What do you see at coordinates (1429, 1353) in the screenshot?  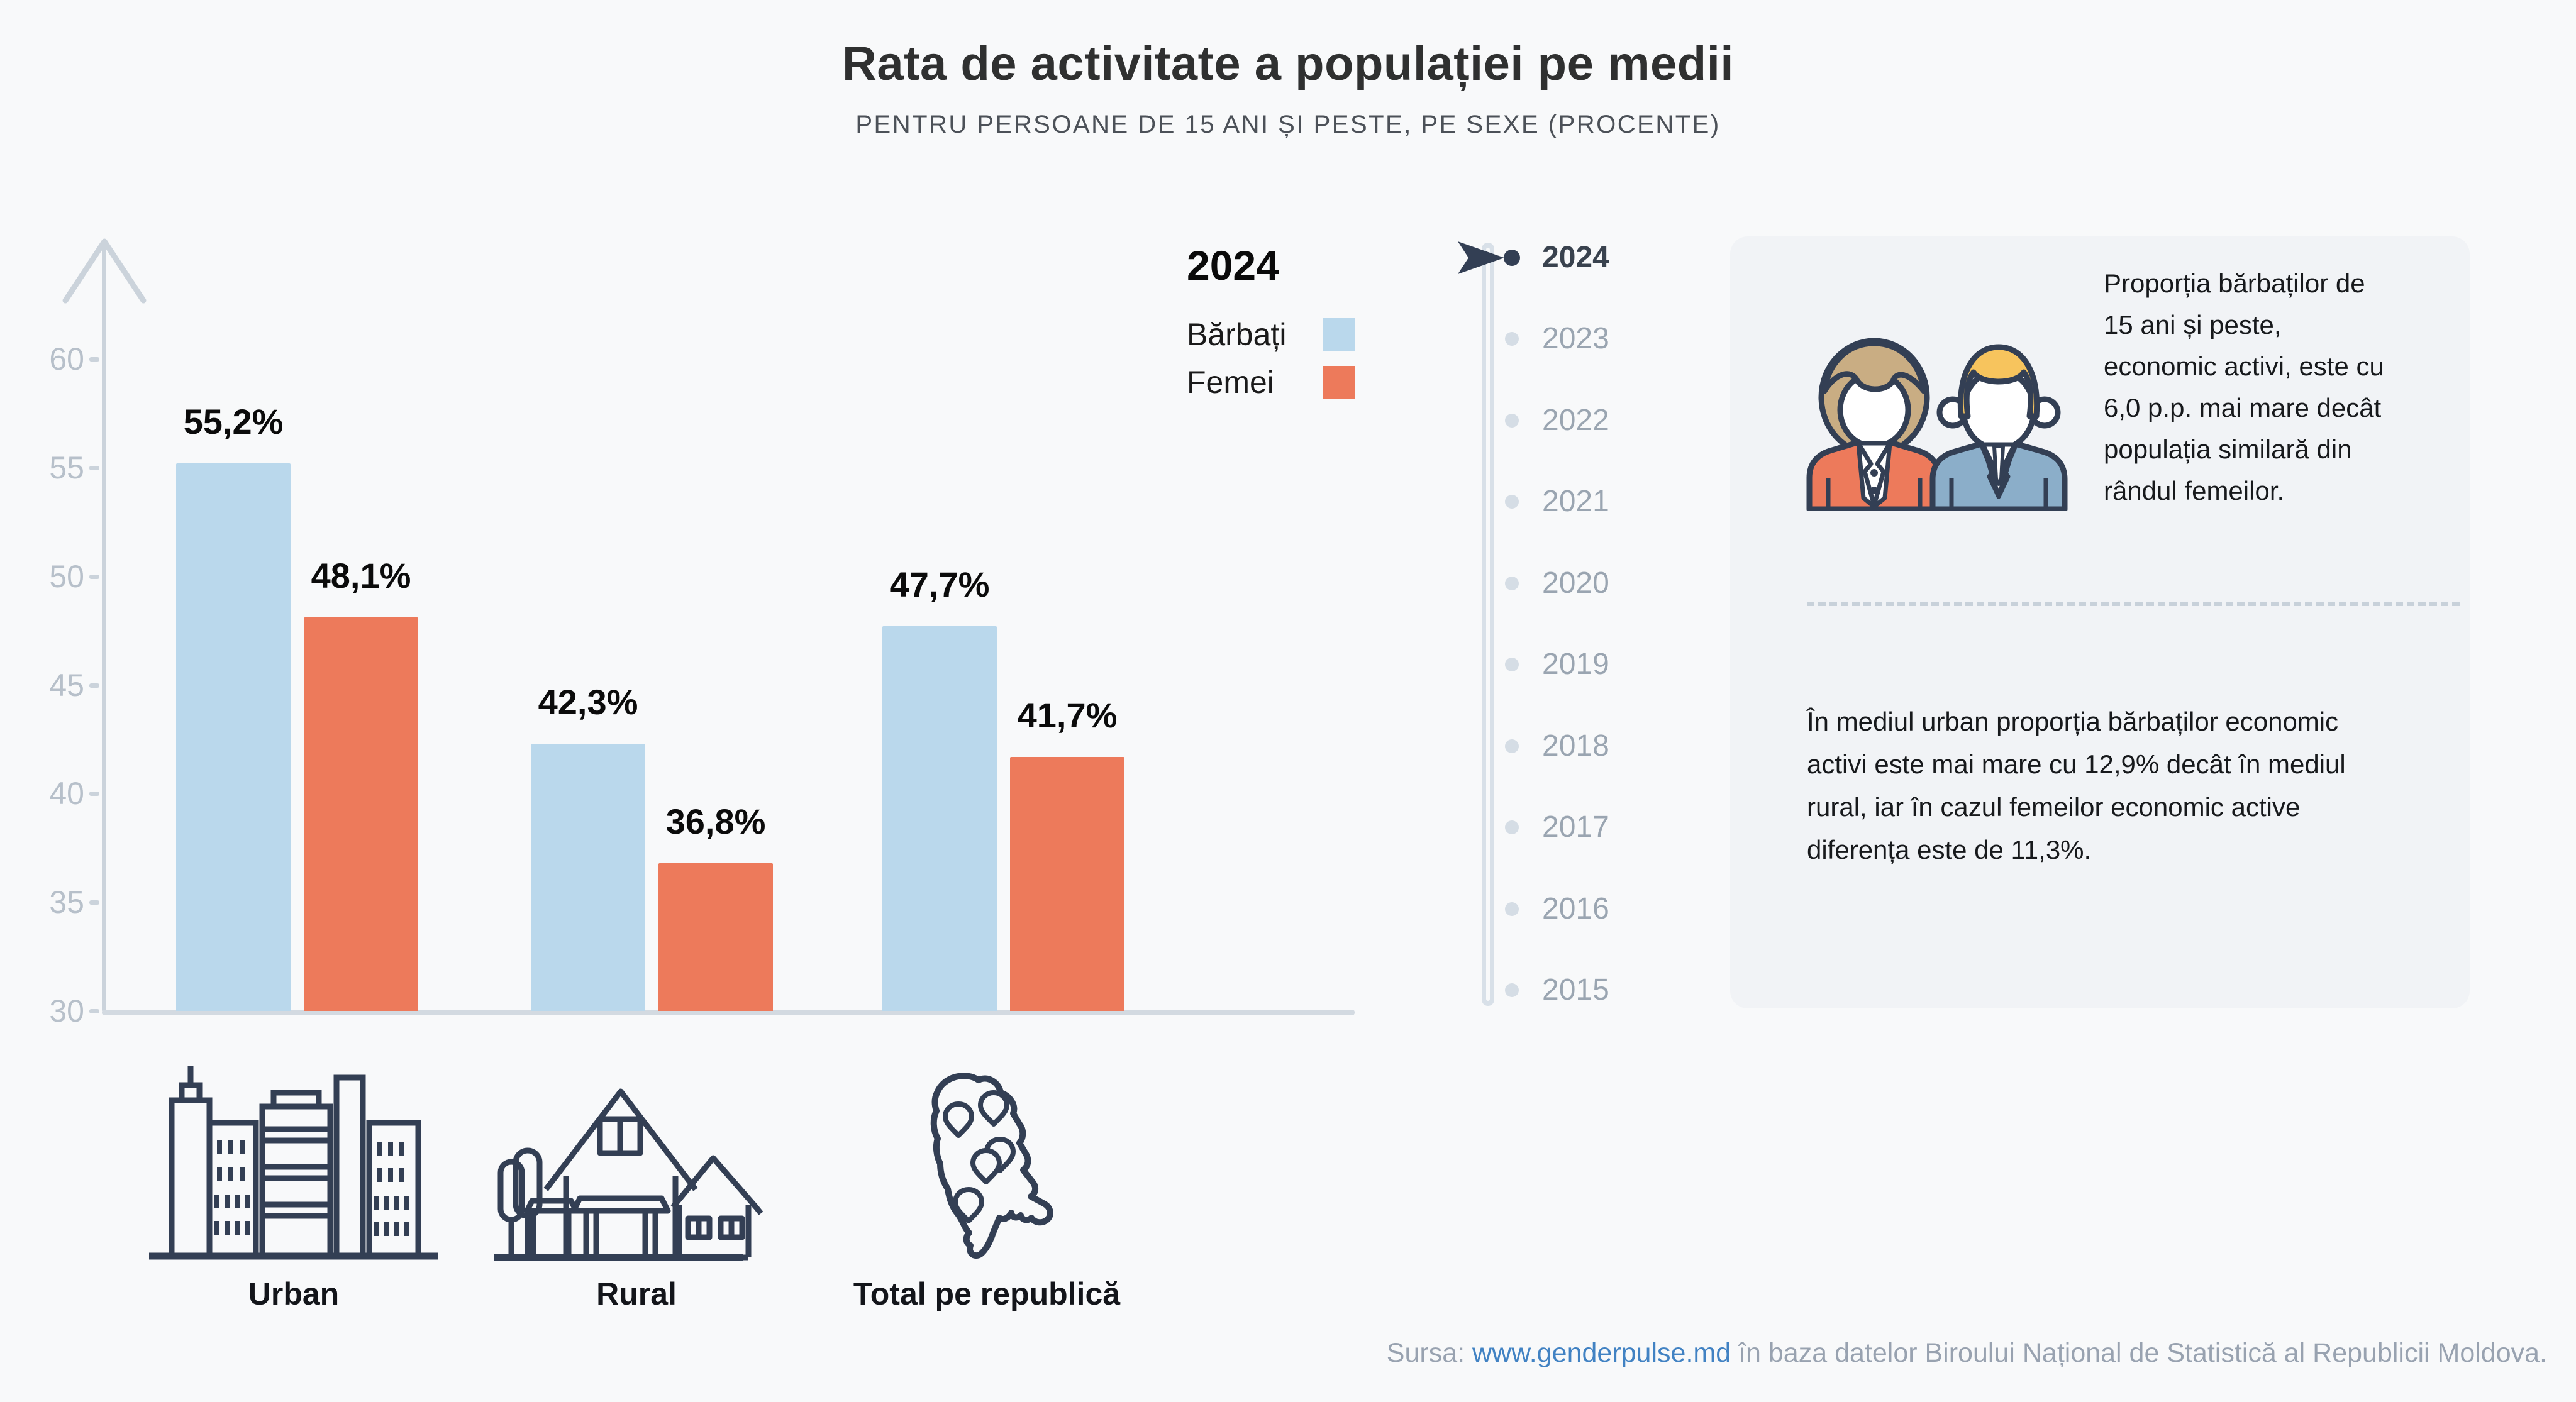 I see `source-prefix: Sursa:` at bounding box center [1429, 1353].